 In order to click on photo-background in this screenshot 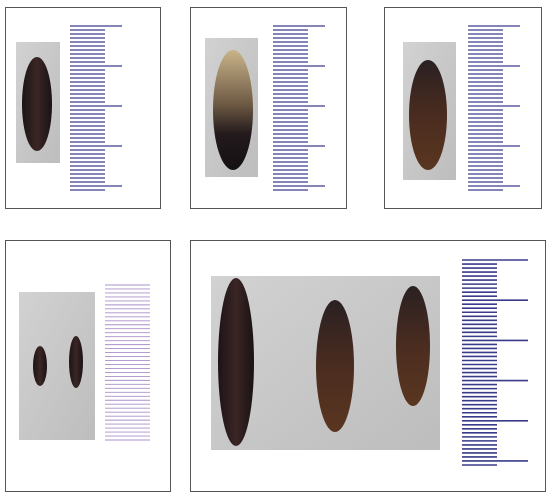, I will do `click(57, 366)`.